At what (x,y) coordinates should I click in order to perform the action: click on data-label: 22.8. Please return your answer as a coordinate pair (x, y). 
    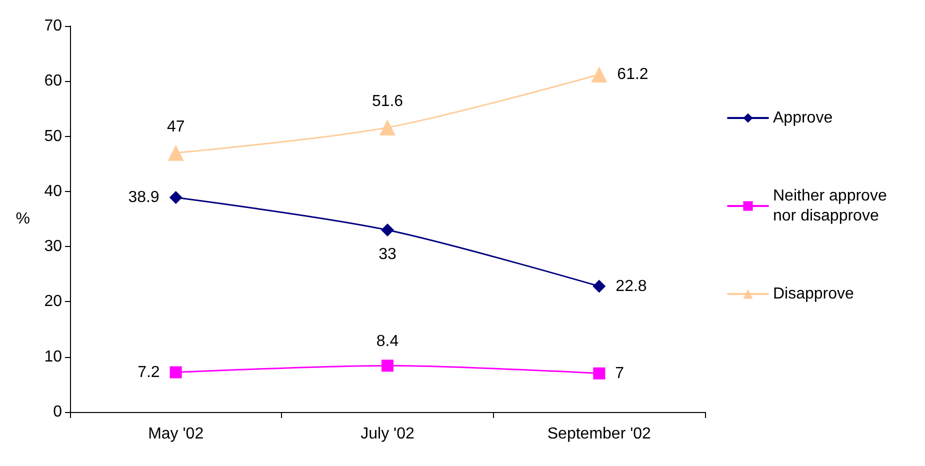
    Looking at the image, I should click on (631, 286).